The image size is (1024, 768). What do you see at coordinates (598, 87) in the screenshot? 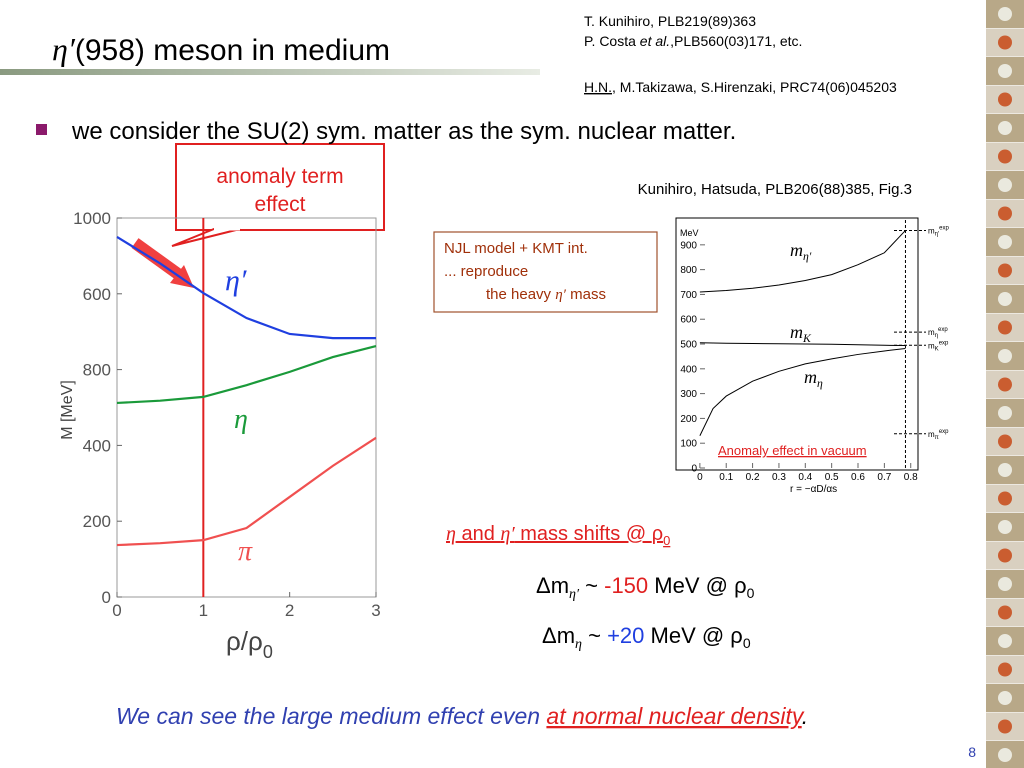
I see `text-part: H.N.` at bounding box center [598, 87].